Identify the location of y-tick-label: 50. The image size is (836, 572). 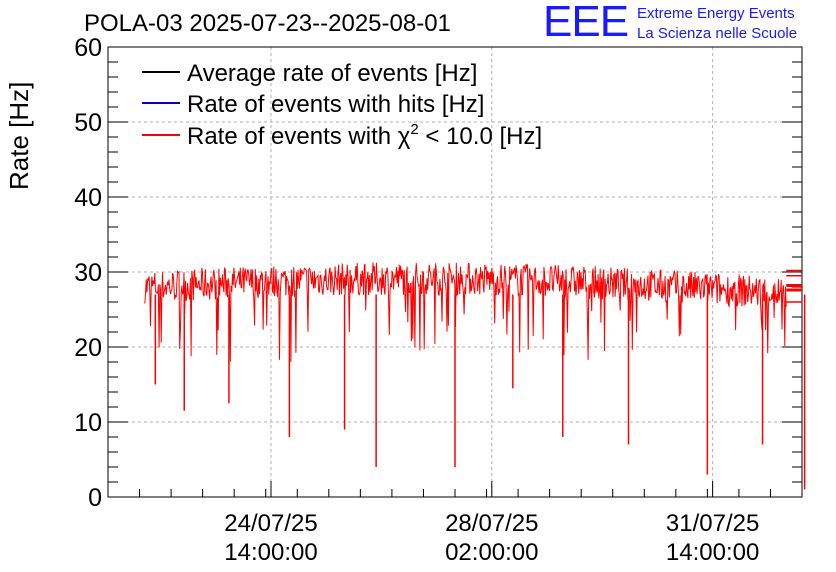
(88, 123).